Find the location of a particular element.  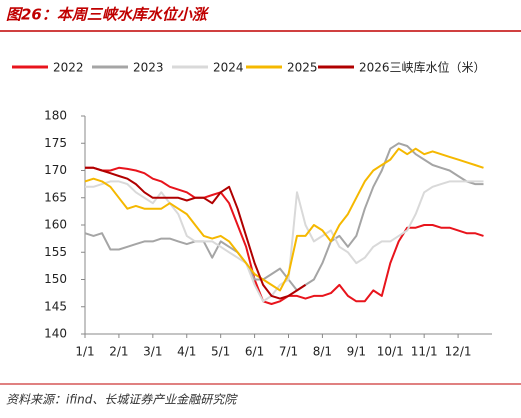

series-line is located at coordinates (196, 233).